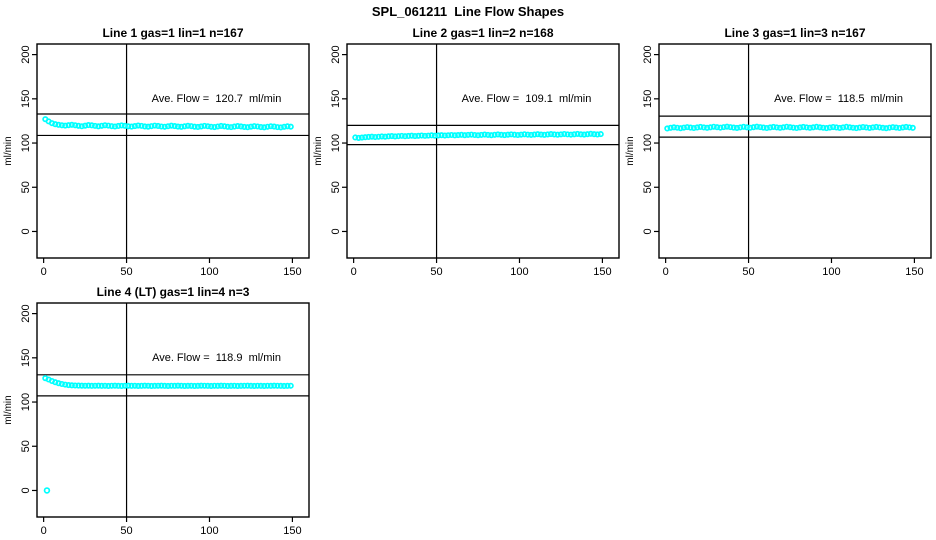 The height and width of the screenshot is (540, 936). What do you see at coordinates (468, 11) in the screenshot?
I see `figure-title: SPL_061211 Line Flow Shapes` at bounding box center [468, 11].